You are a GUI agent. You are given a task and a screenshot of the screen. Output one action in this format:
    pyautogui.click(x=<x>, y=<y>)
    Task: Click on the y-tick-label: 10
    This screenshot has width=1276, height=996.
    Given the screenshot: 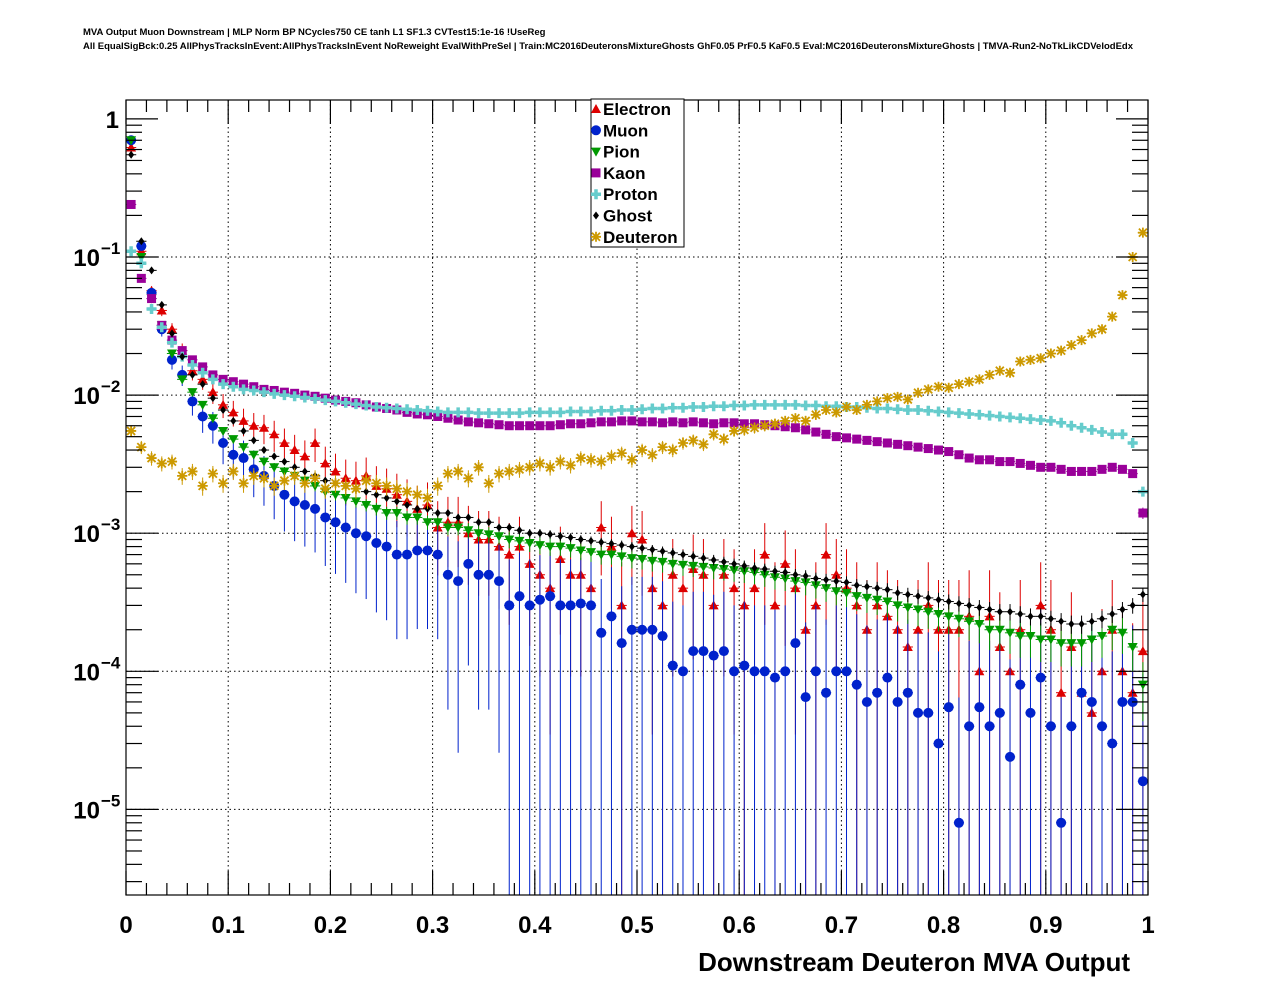 What is the action you would take?
    pyautogui.click(x=86, y=396)
    